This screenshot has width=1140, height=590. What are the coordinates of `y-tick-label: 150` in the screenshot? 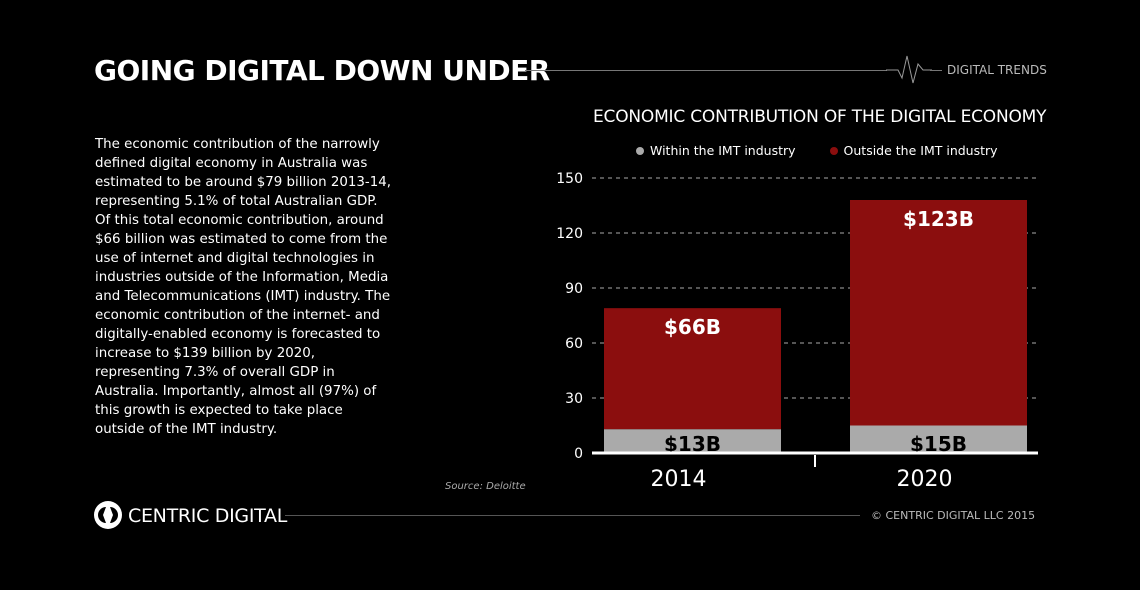 It's located at (569, 179).